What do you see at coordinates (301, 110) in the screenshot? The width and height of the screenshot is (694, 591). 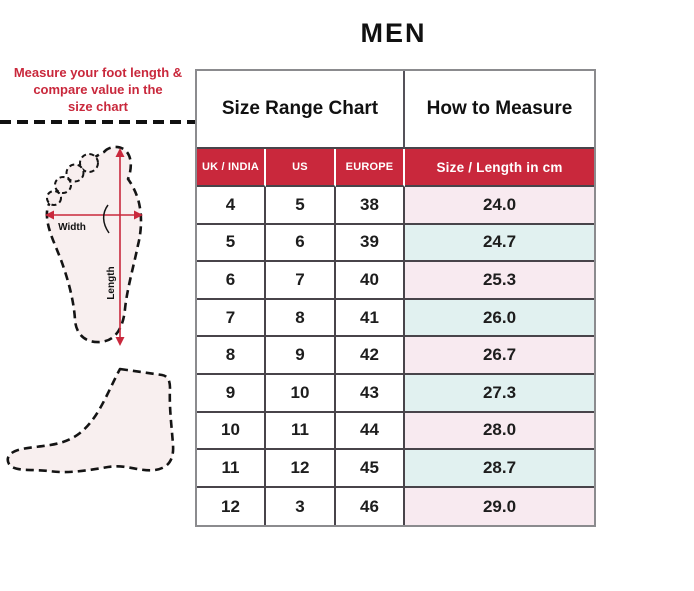 I see `size-range-chart-header: Size Range Chart` at bounding box center [301, 110].